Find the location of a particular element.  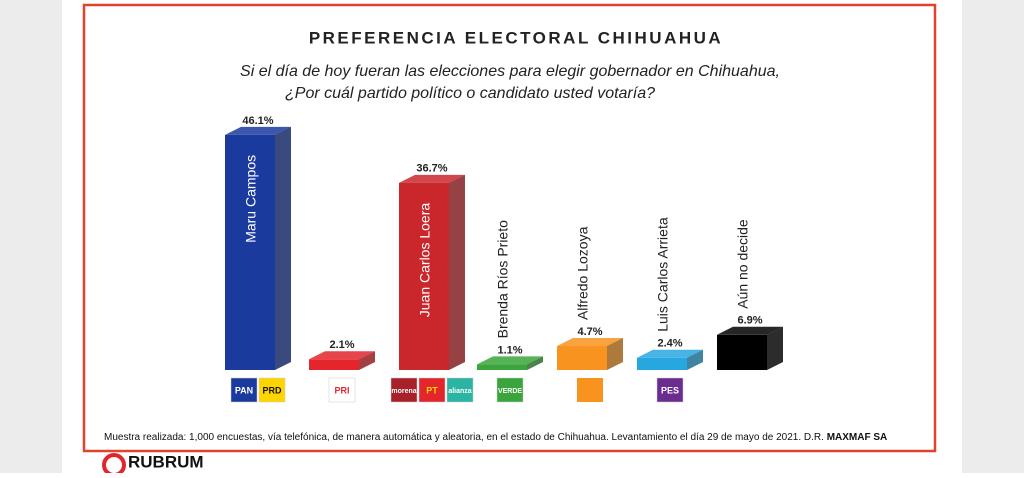

category-label: Juan Carlos Loera is located at coordinates (425, 260).